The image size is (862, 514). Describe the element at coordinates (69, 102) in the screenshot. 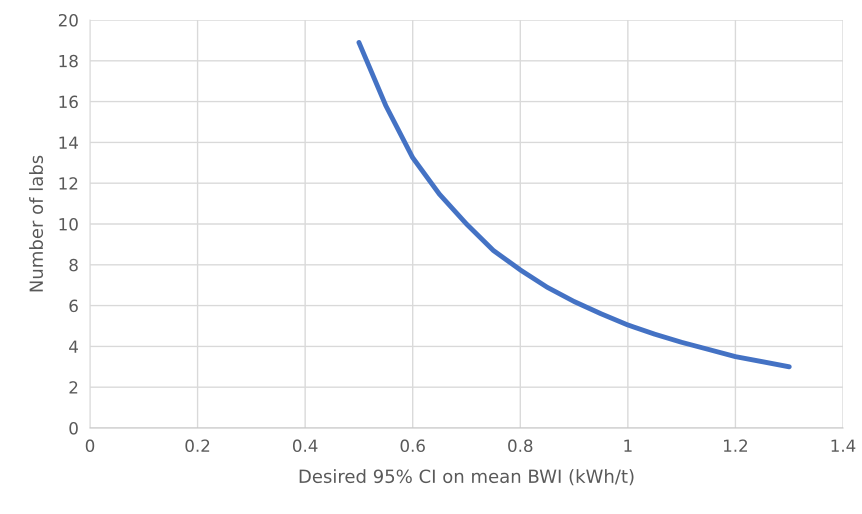

I see `y-tick-label: 16` at that location.